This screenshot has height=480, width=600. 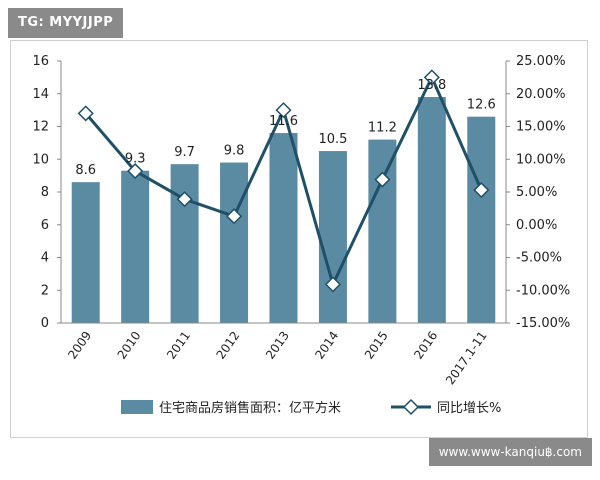 What do you see at coordinates (481, 105) in the screenshot?
I see `bar-value-label: 12.6` at bounding box center [481, 105].